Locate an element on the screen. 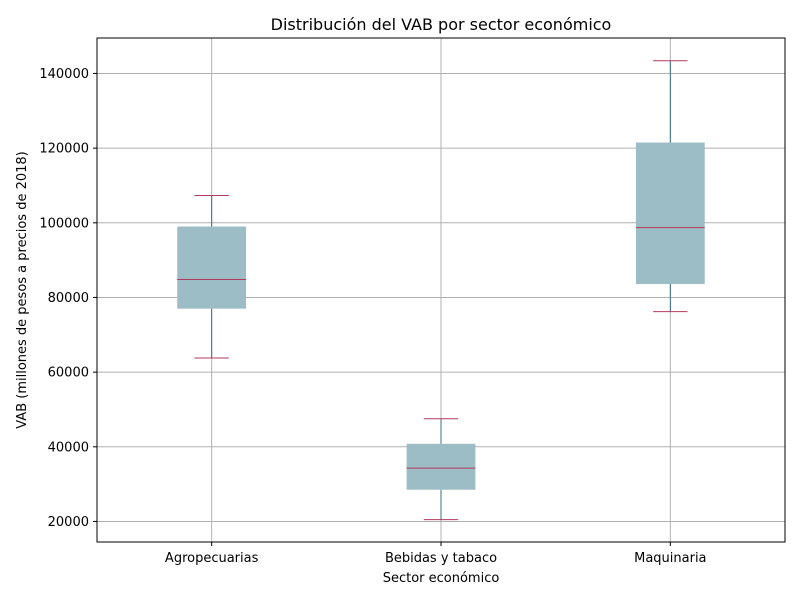 The image size is (800, 600). x-tick-label: Bebidas y tabaco is located at coordinates (441, 558).